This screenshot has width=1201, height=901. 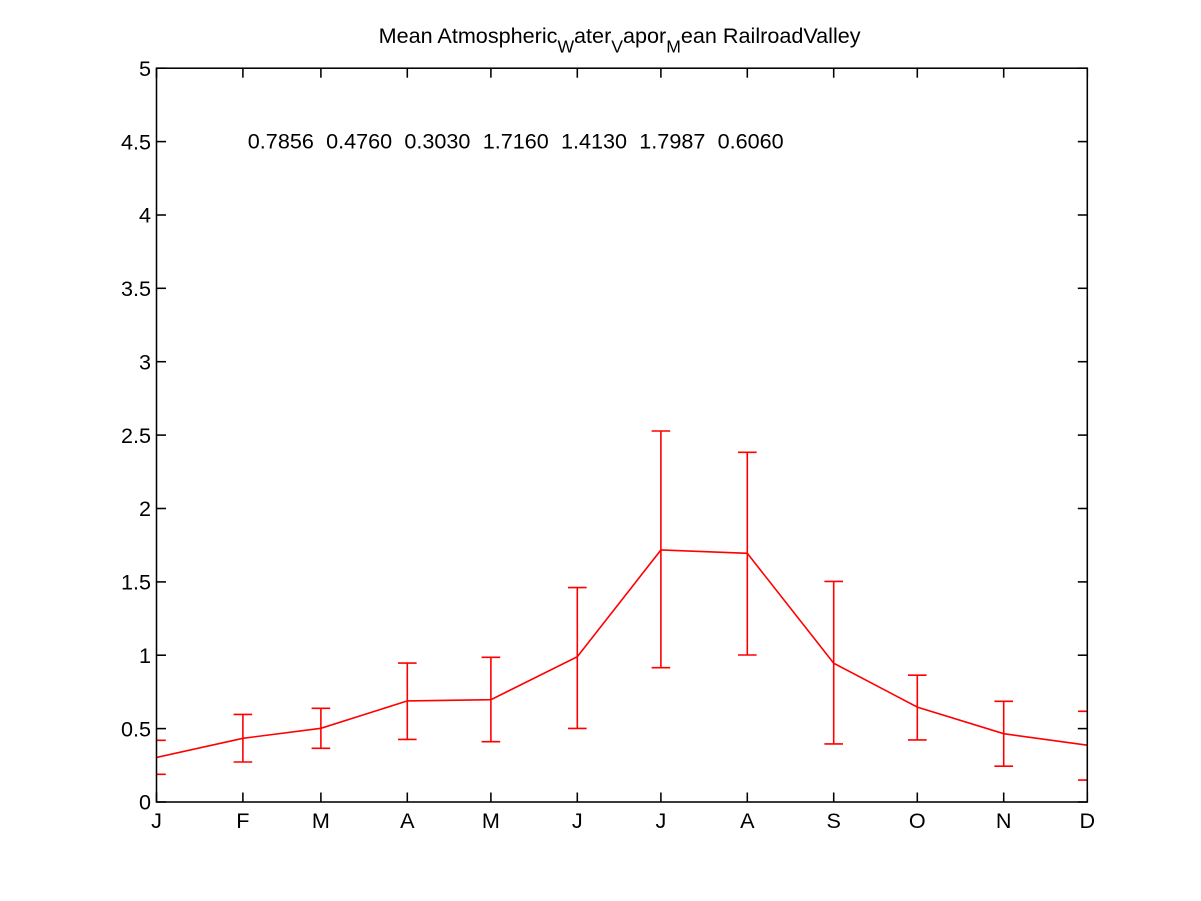 What do you see at coordinates (242, 820) in the screenshot?
I see `svg-text: F` at bounding box center [242, 820].